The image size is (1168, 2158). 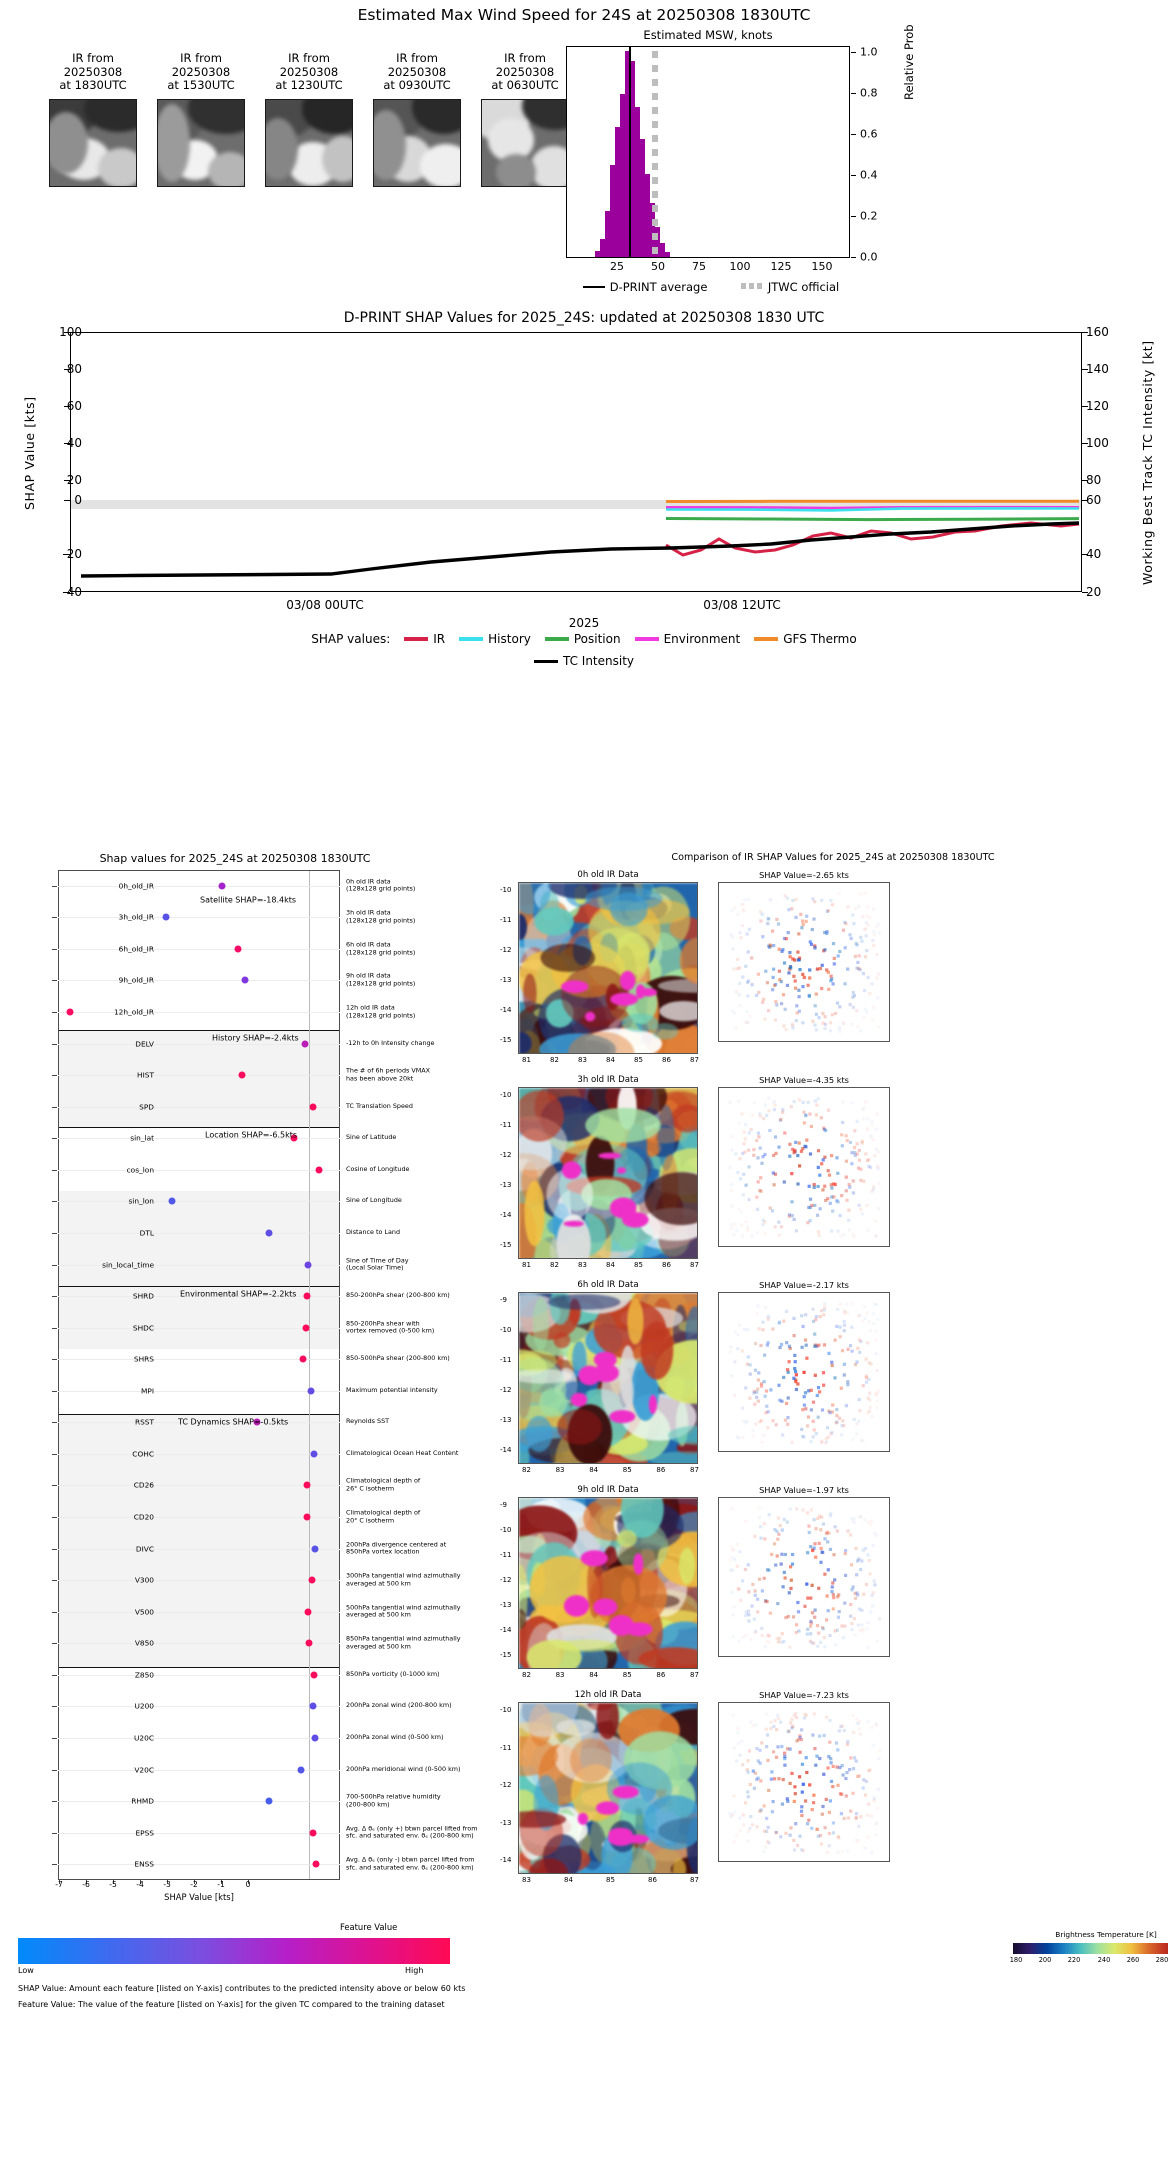 I want to click on beeswarm-feature-label: SHRD, so click(x=143, y=1296).